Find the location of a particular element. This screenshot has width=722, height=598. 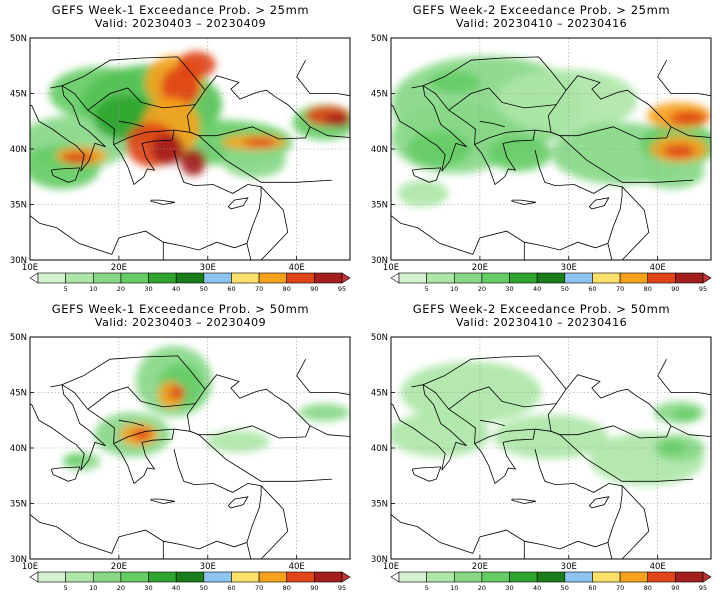

colorbar-label: 70 is located at coordinates (620, 289).